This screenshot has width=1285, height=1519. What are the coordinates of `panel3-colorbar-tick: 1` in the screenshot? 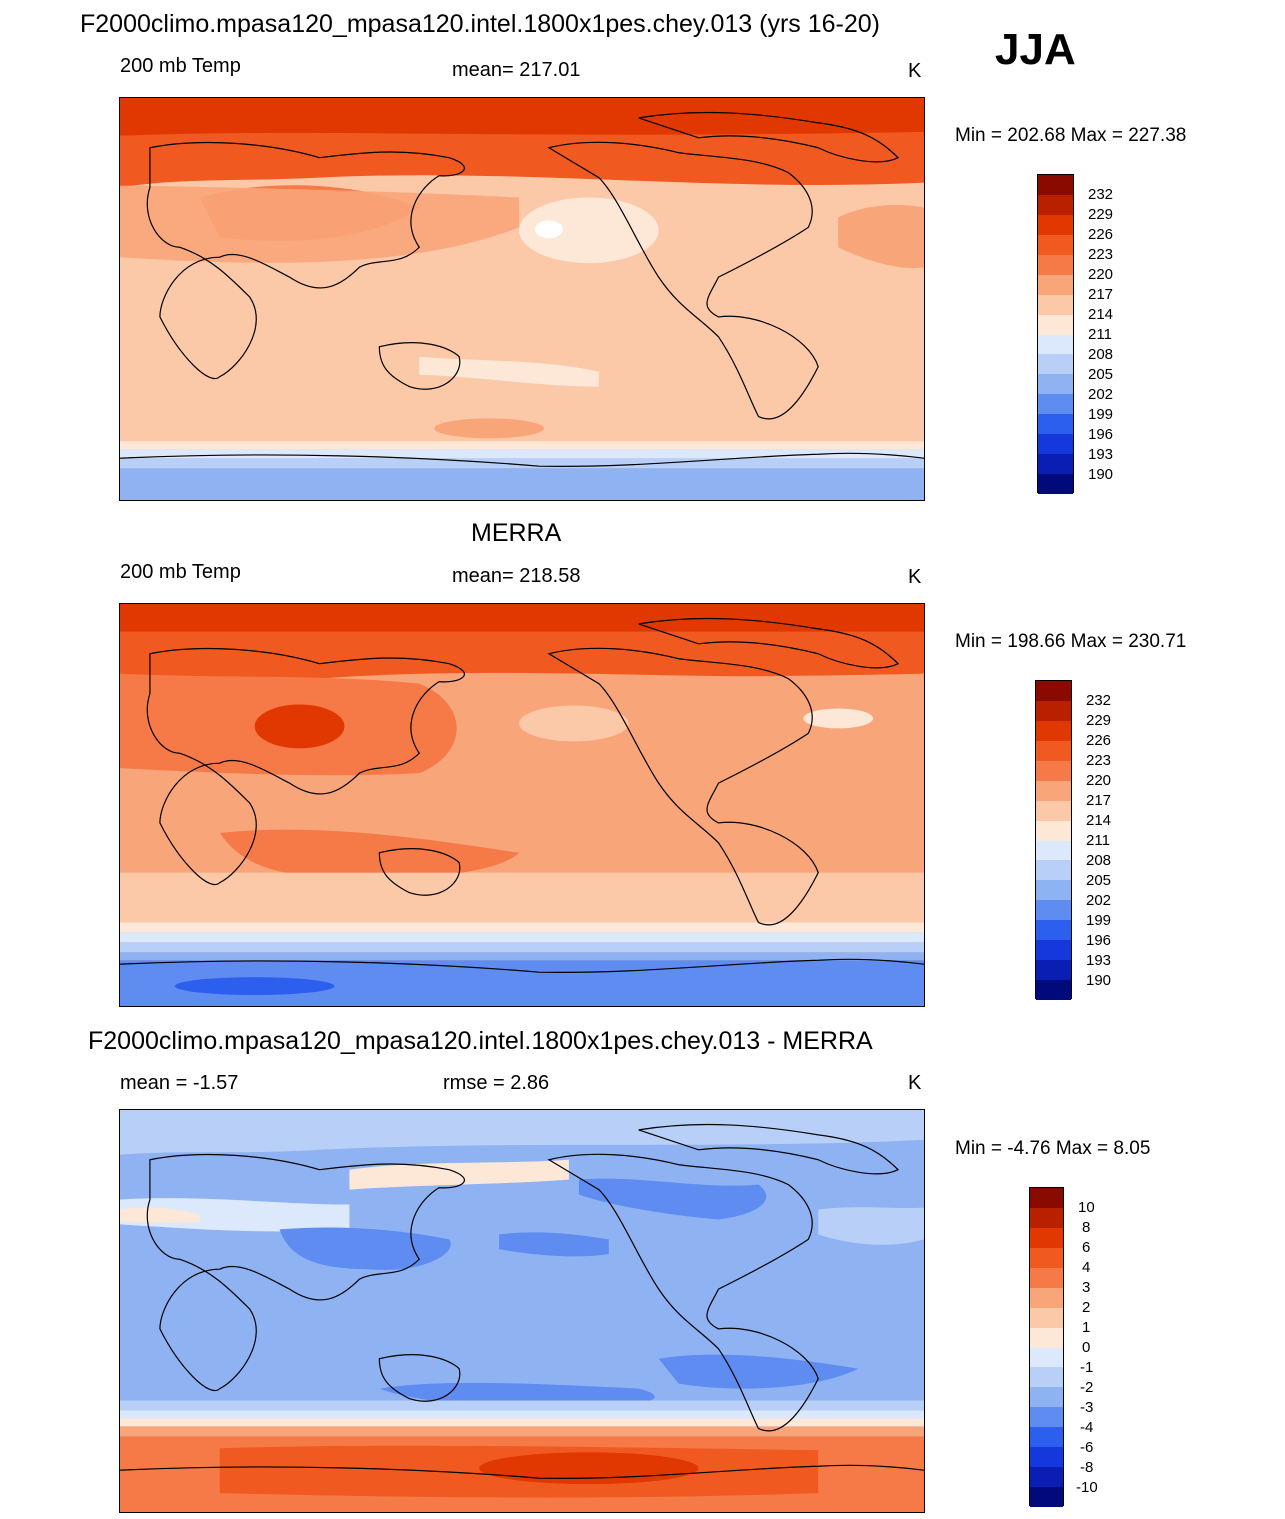 It's located at (1086, 1327).